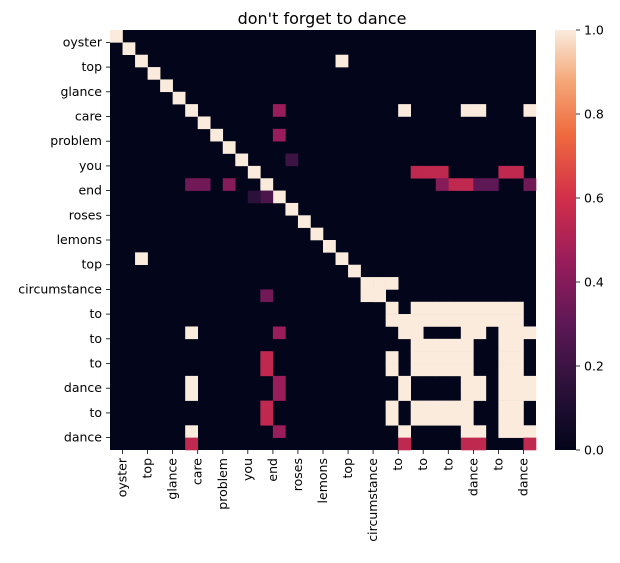 Image resolution: width=620 pixels, height=563 pixels. What do you see at coordinates (297, 474) in the screenshot?
I see `x-tick-label: roses` at bounding box center [297, 474].